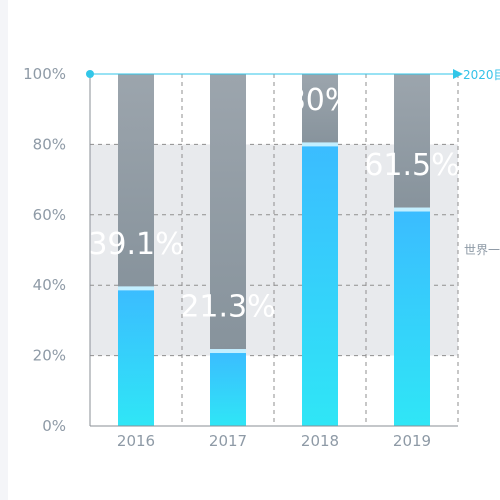 This screenshot has width=500, height=500. I want to click on top-axis-label: 2020目, so click(481, 75).